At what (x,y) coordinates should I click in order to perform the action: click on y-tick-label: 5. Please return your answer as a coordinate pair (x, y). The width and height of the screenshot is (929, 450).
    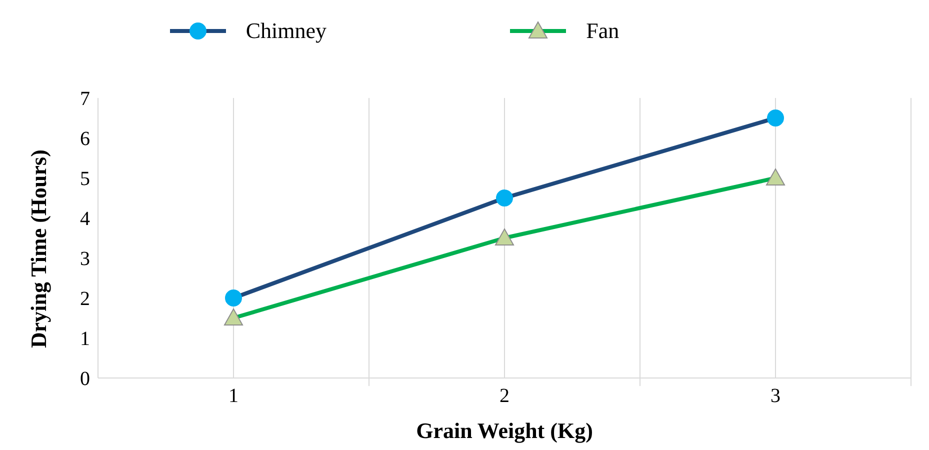
    Looking at the image, I should click on (85, 179).